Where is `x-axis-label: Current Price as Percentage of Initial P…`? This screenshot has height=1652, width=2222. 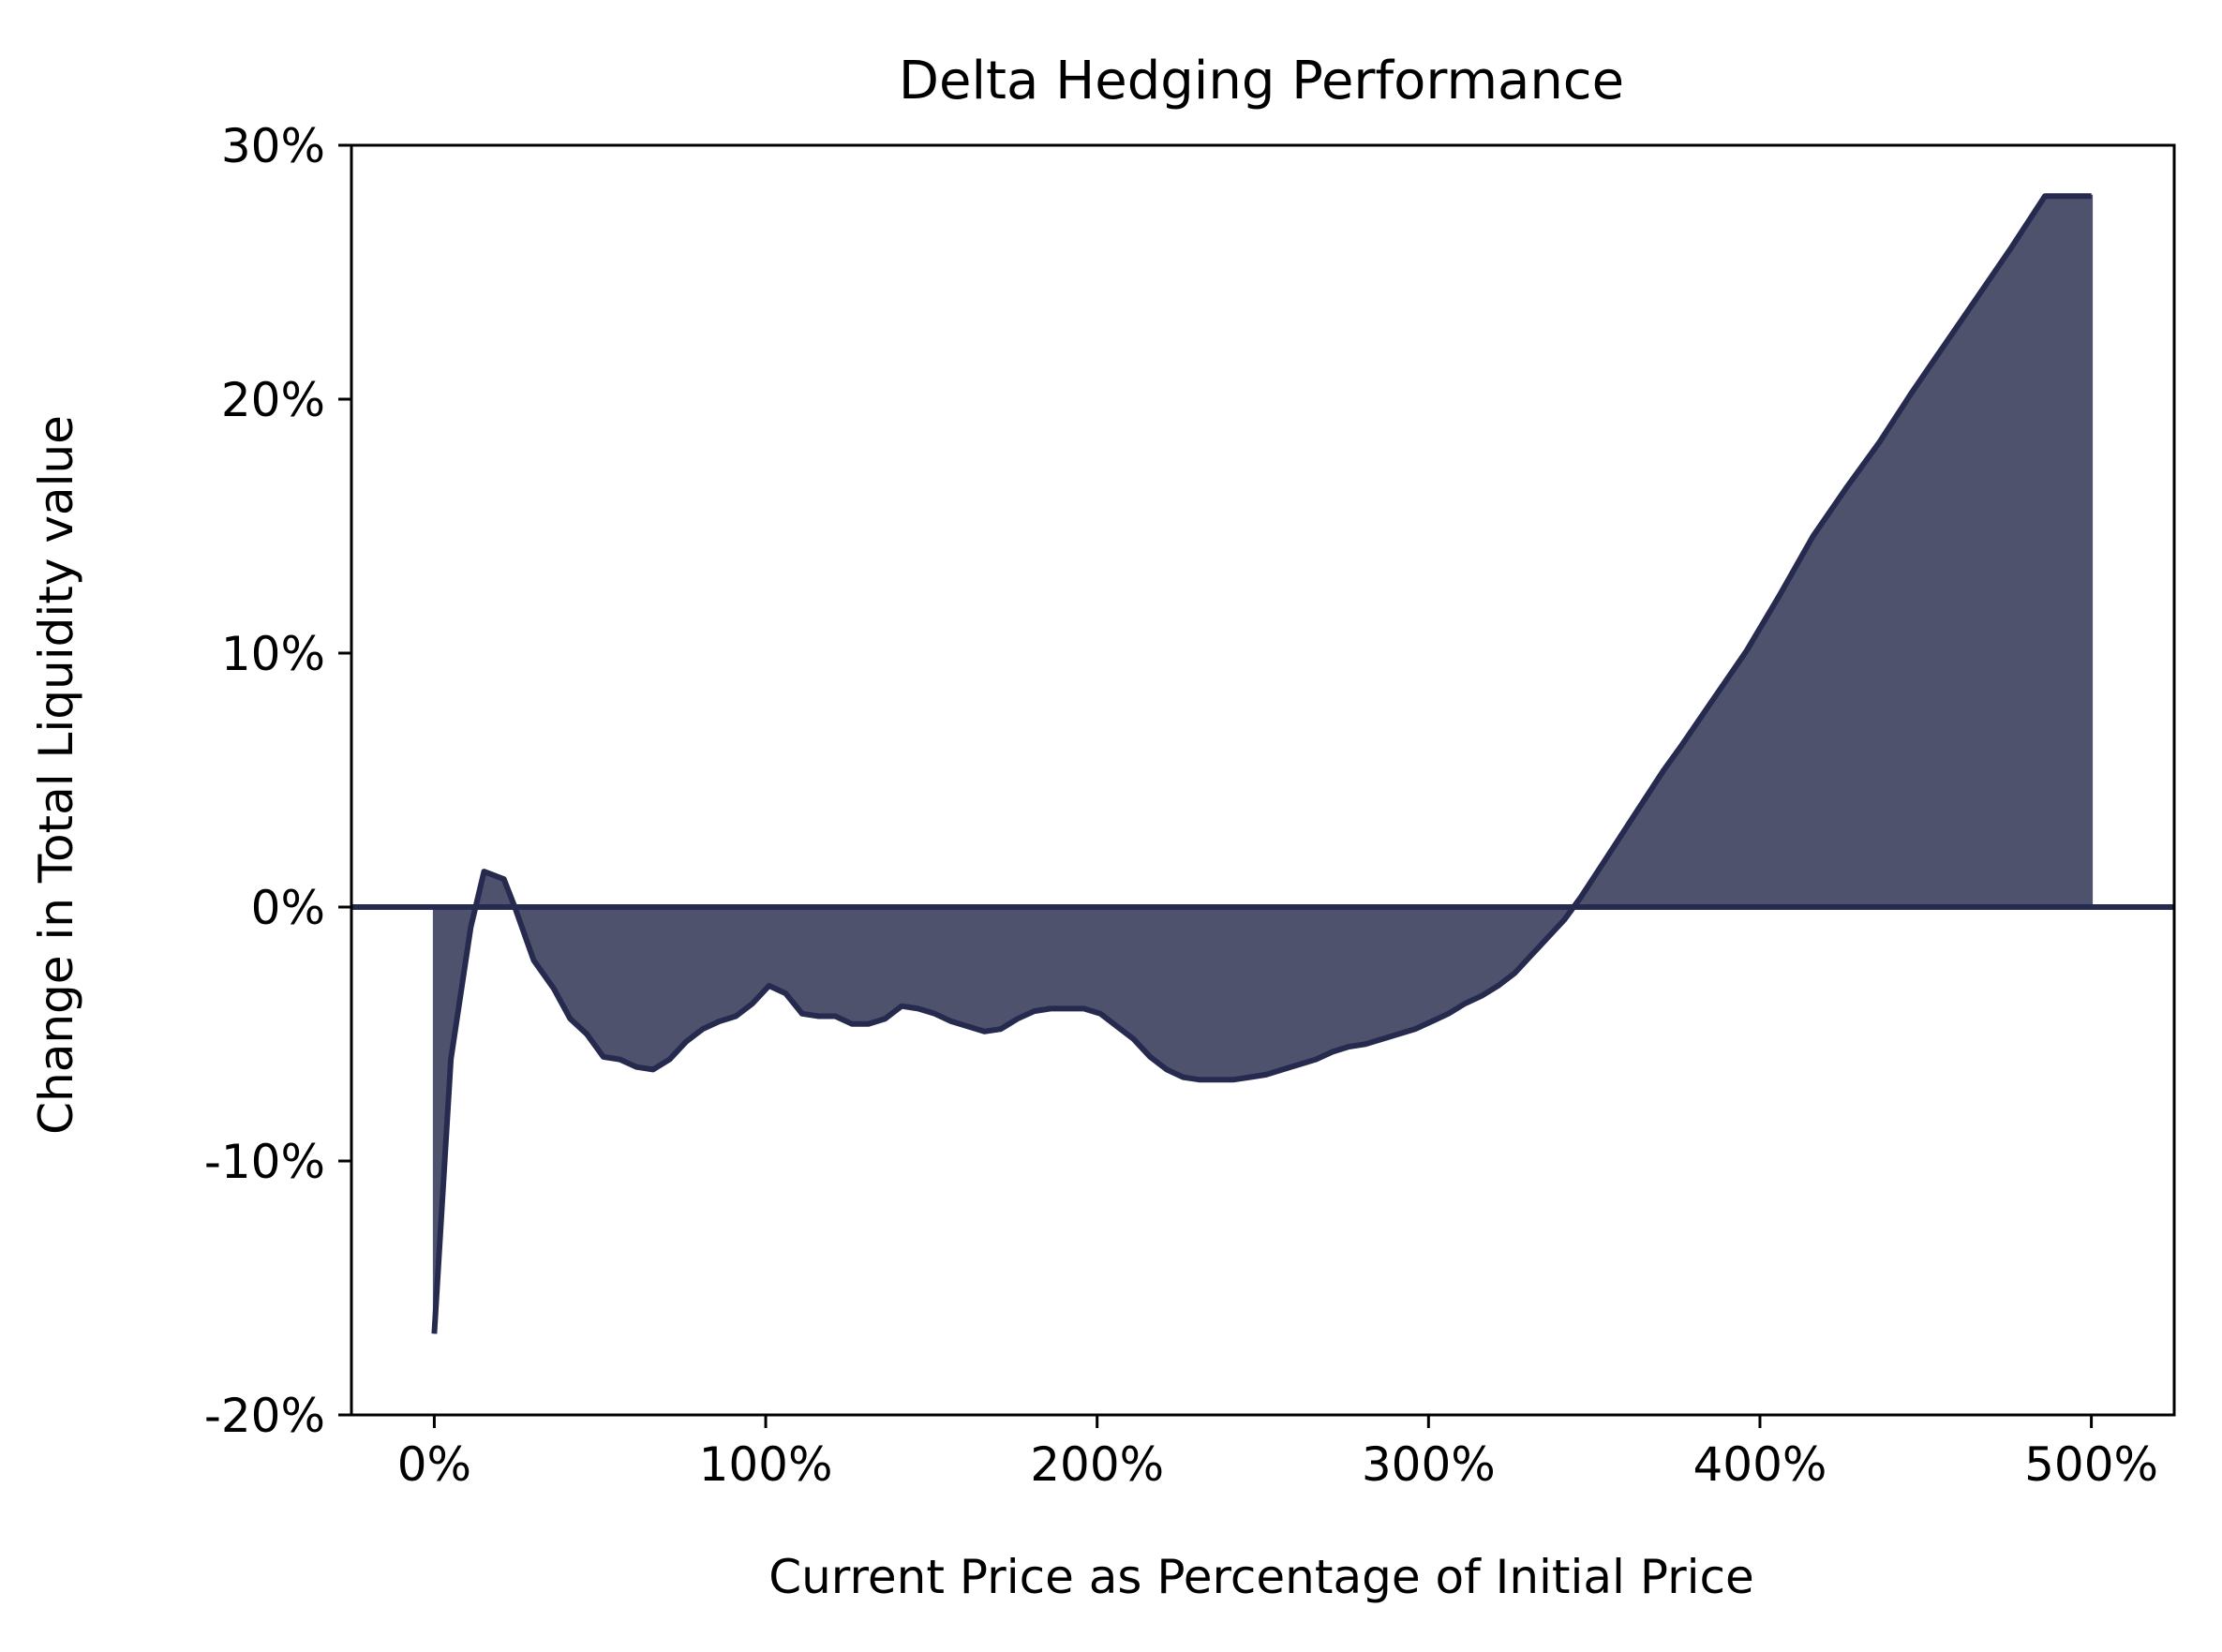 x-axis-label: Current Price as Percentage of Initial P… is located at coordinates (1261, 1577).